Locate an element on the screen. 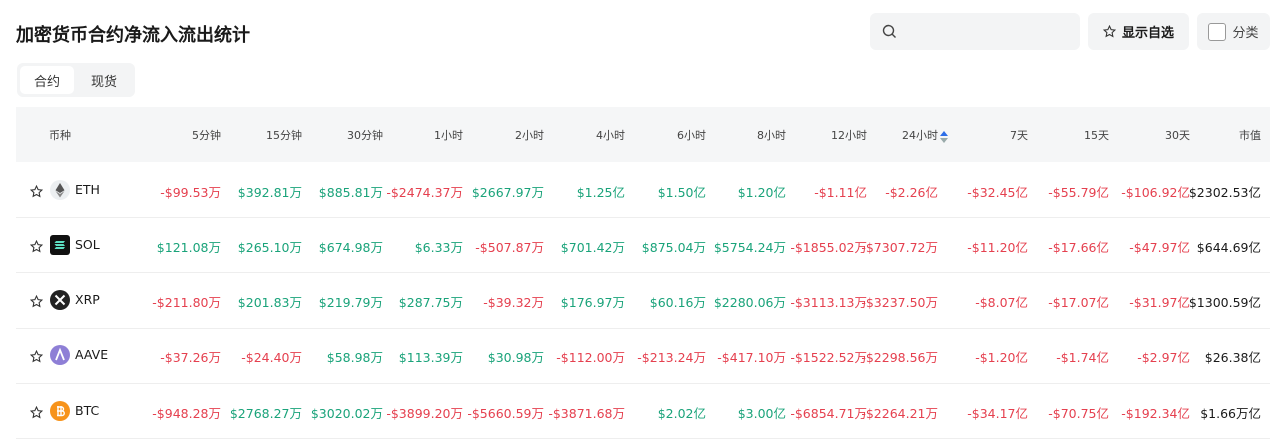  net-flow: $2280.06万 is located at coordinates (749, 302).